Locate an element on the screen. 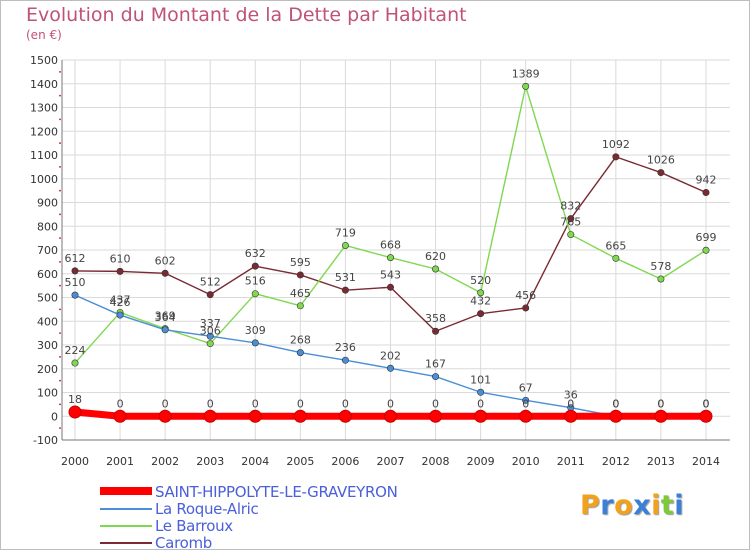 The image size is (750, 552). legend-item-saint-hippolyte: SAINT-HIPPOLYTE-LE-GRAVEYRON is located at coordinates (300, 492).